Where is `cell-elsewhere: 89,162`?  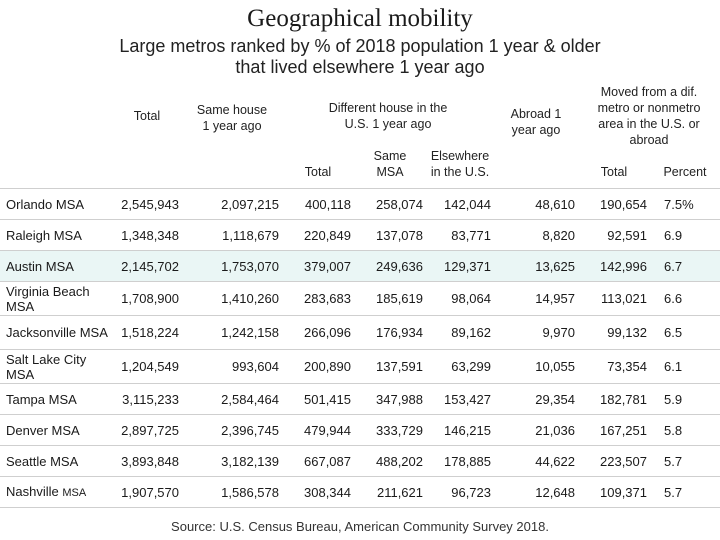 cell-elsewhere: 89,162 is located at coordinates (460, 332).